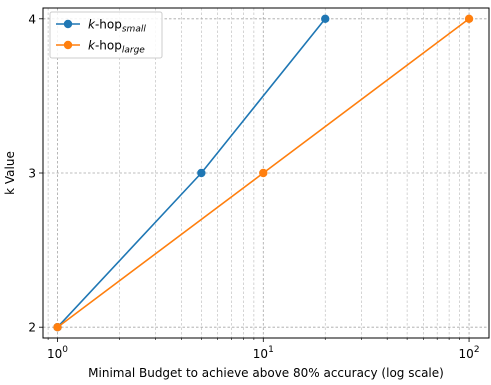 Image resolution: width=491 pixels, height=385 pixels. What do you see at coordinates (32, 328) in the screenshot?
I see `y-tick-label: 2` at bounding box center [32, 328].